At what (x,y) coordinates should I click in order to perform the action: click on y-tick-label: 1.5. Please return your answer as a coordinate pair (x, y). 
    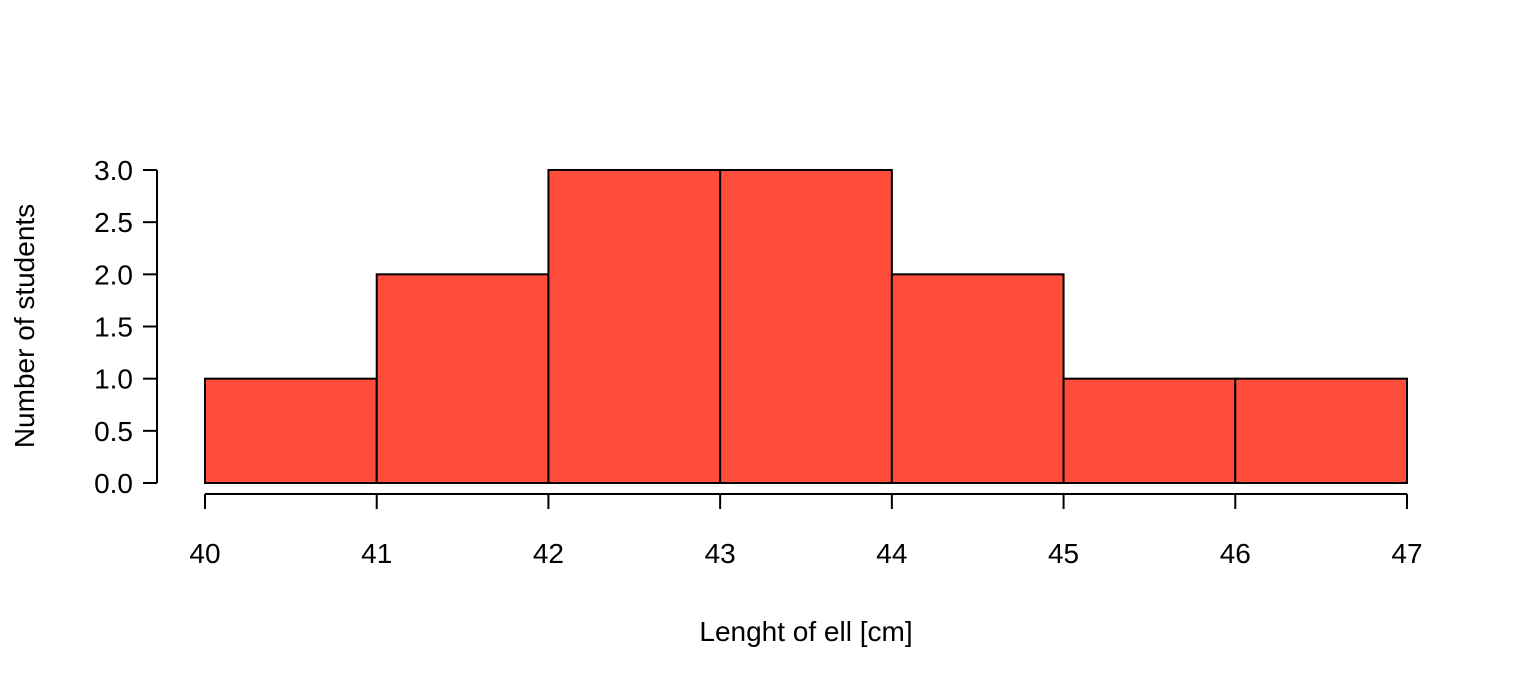
    Looking at the image, I should click on (113, 327).